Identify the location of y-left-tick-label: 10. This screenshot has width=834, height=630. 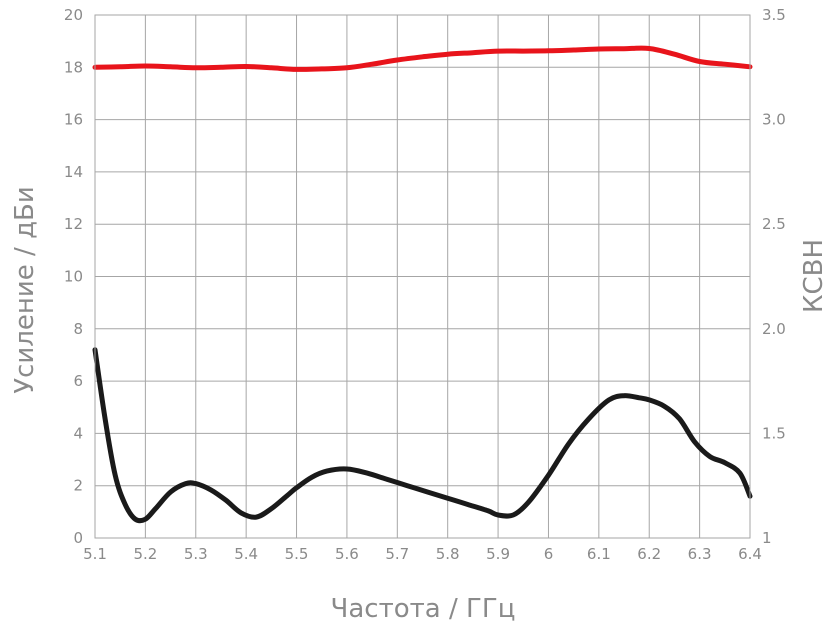
(73, 277).